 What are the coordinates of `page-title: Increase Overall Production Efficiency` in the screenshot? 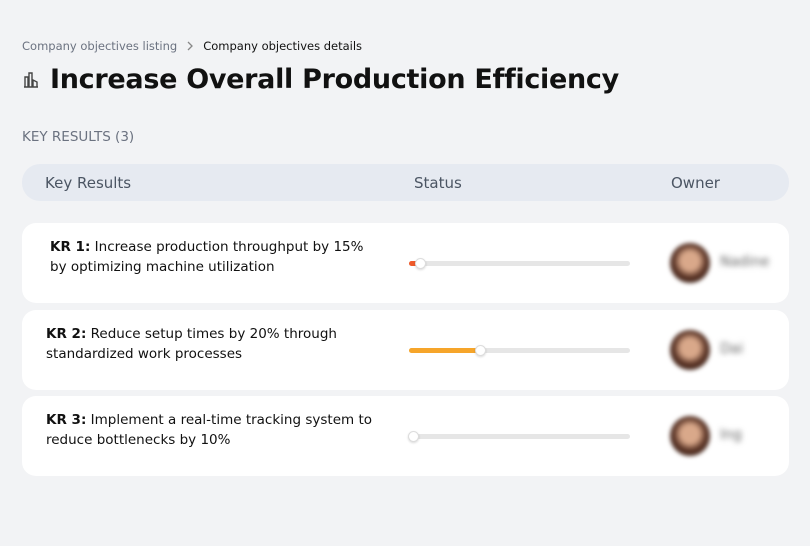 It's located at (320, 79).